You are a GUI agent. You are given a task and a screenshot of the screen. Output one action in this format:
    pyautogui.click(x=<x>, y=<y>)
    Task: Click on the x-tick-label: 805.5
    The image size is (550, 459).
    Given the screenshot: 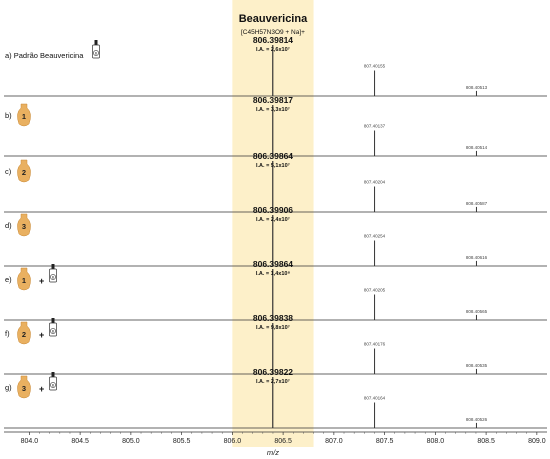 What is the action you would take?
    pyautogui.click(x=182, y=441)
    